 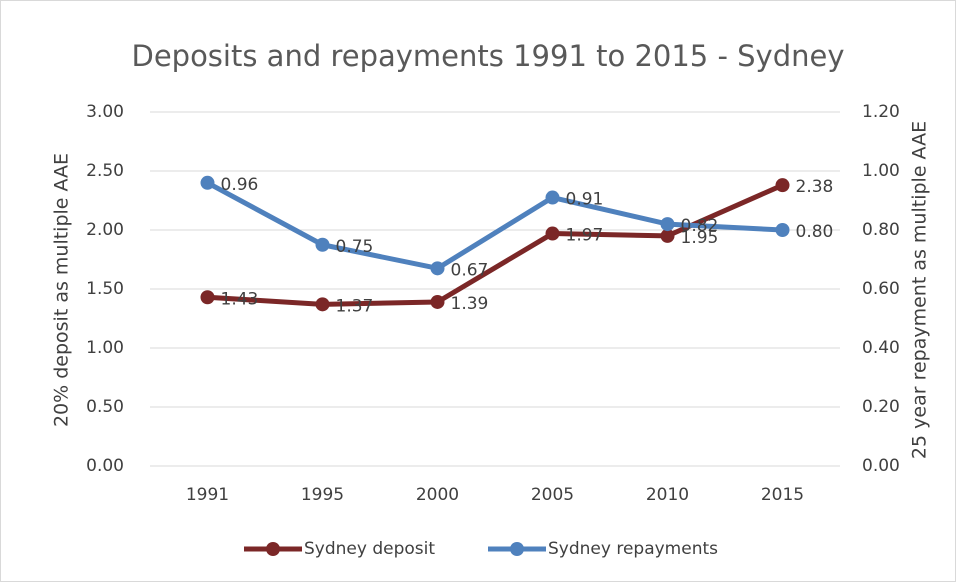 I want to click on y2-tick-label: 0.40, so click(x=881, y=348).